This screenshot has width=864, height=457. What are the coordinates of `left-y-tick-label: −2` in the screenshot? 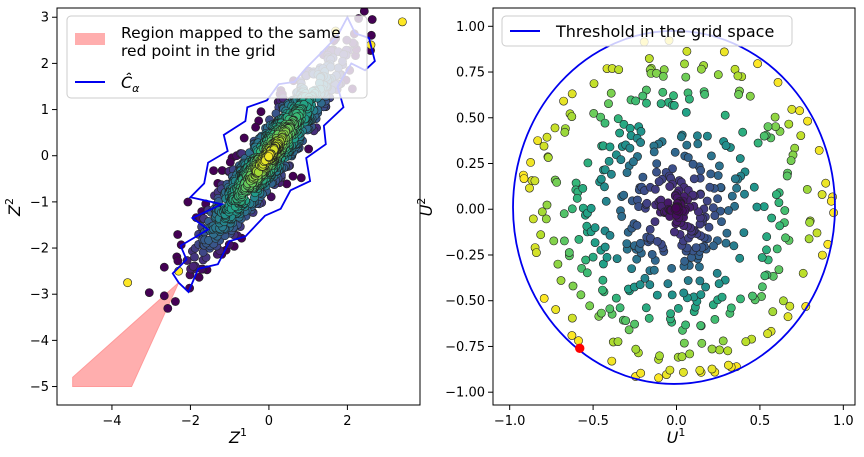 It's located at (39, 249).